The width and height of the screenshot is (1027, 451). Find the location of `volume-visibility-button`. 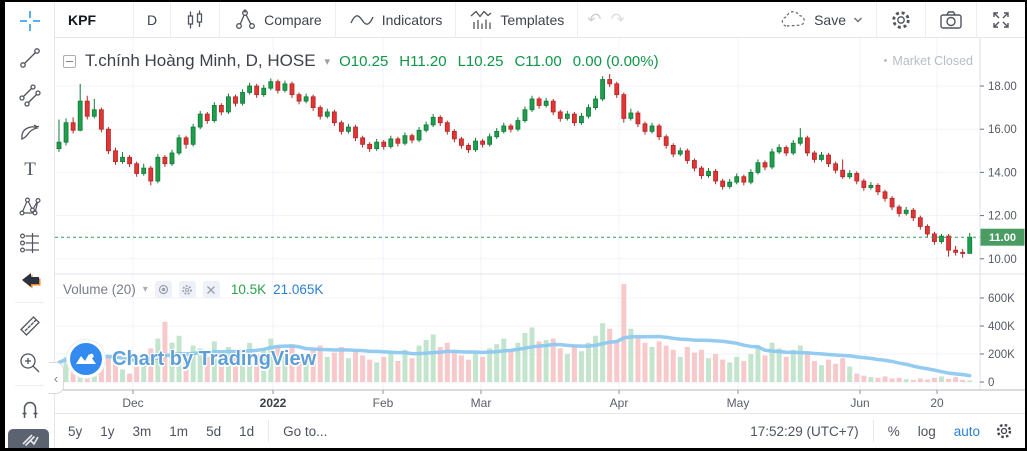

volume-visibility-button is located at coordinates (163, 289).